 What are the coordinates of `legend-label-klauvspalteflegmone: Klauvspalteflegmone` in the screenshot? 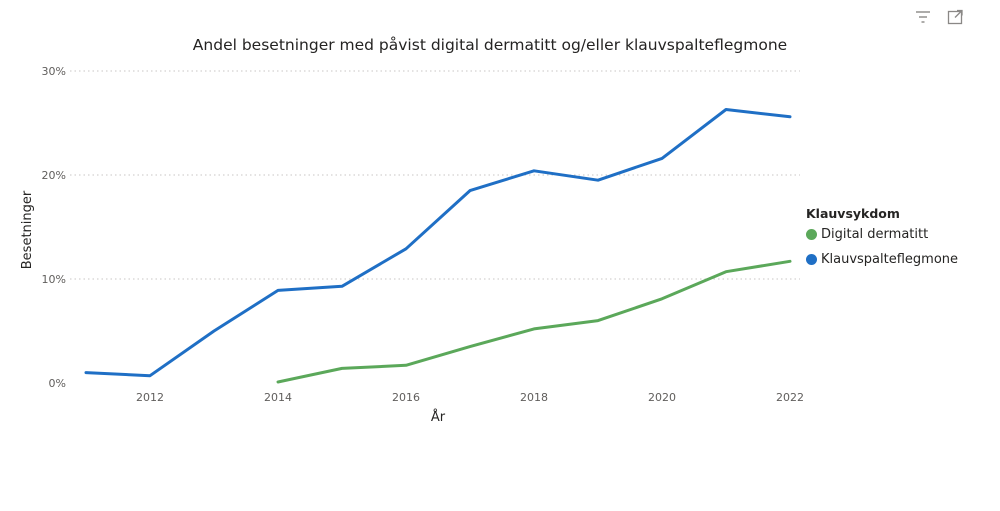 It's located at (890, 259).